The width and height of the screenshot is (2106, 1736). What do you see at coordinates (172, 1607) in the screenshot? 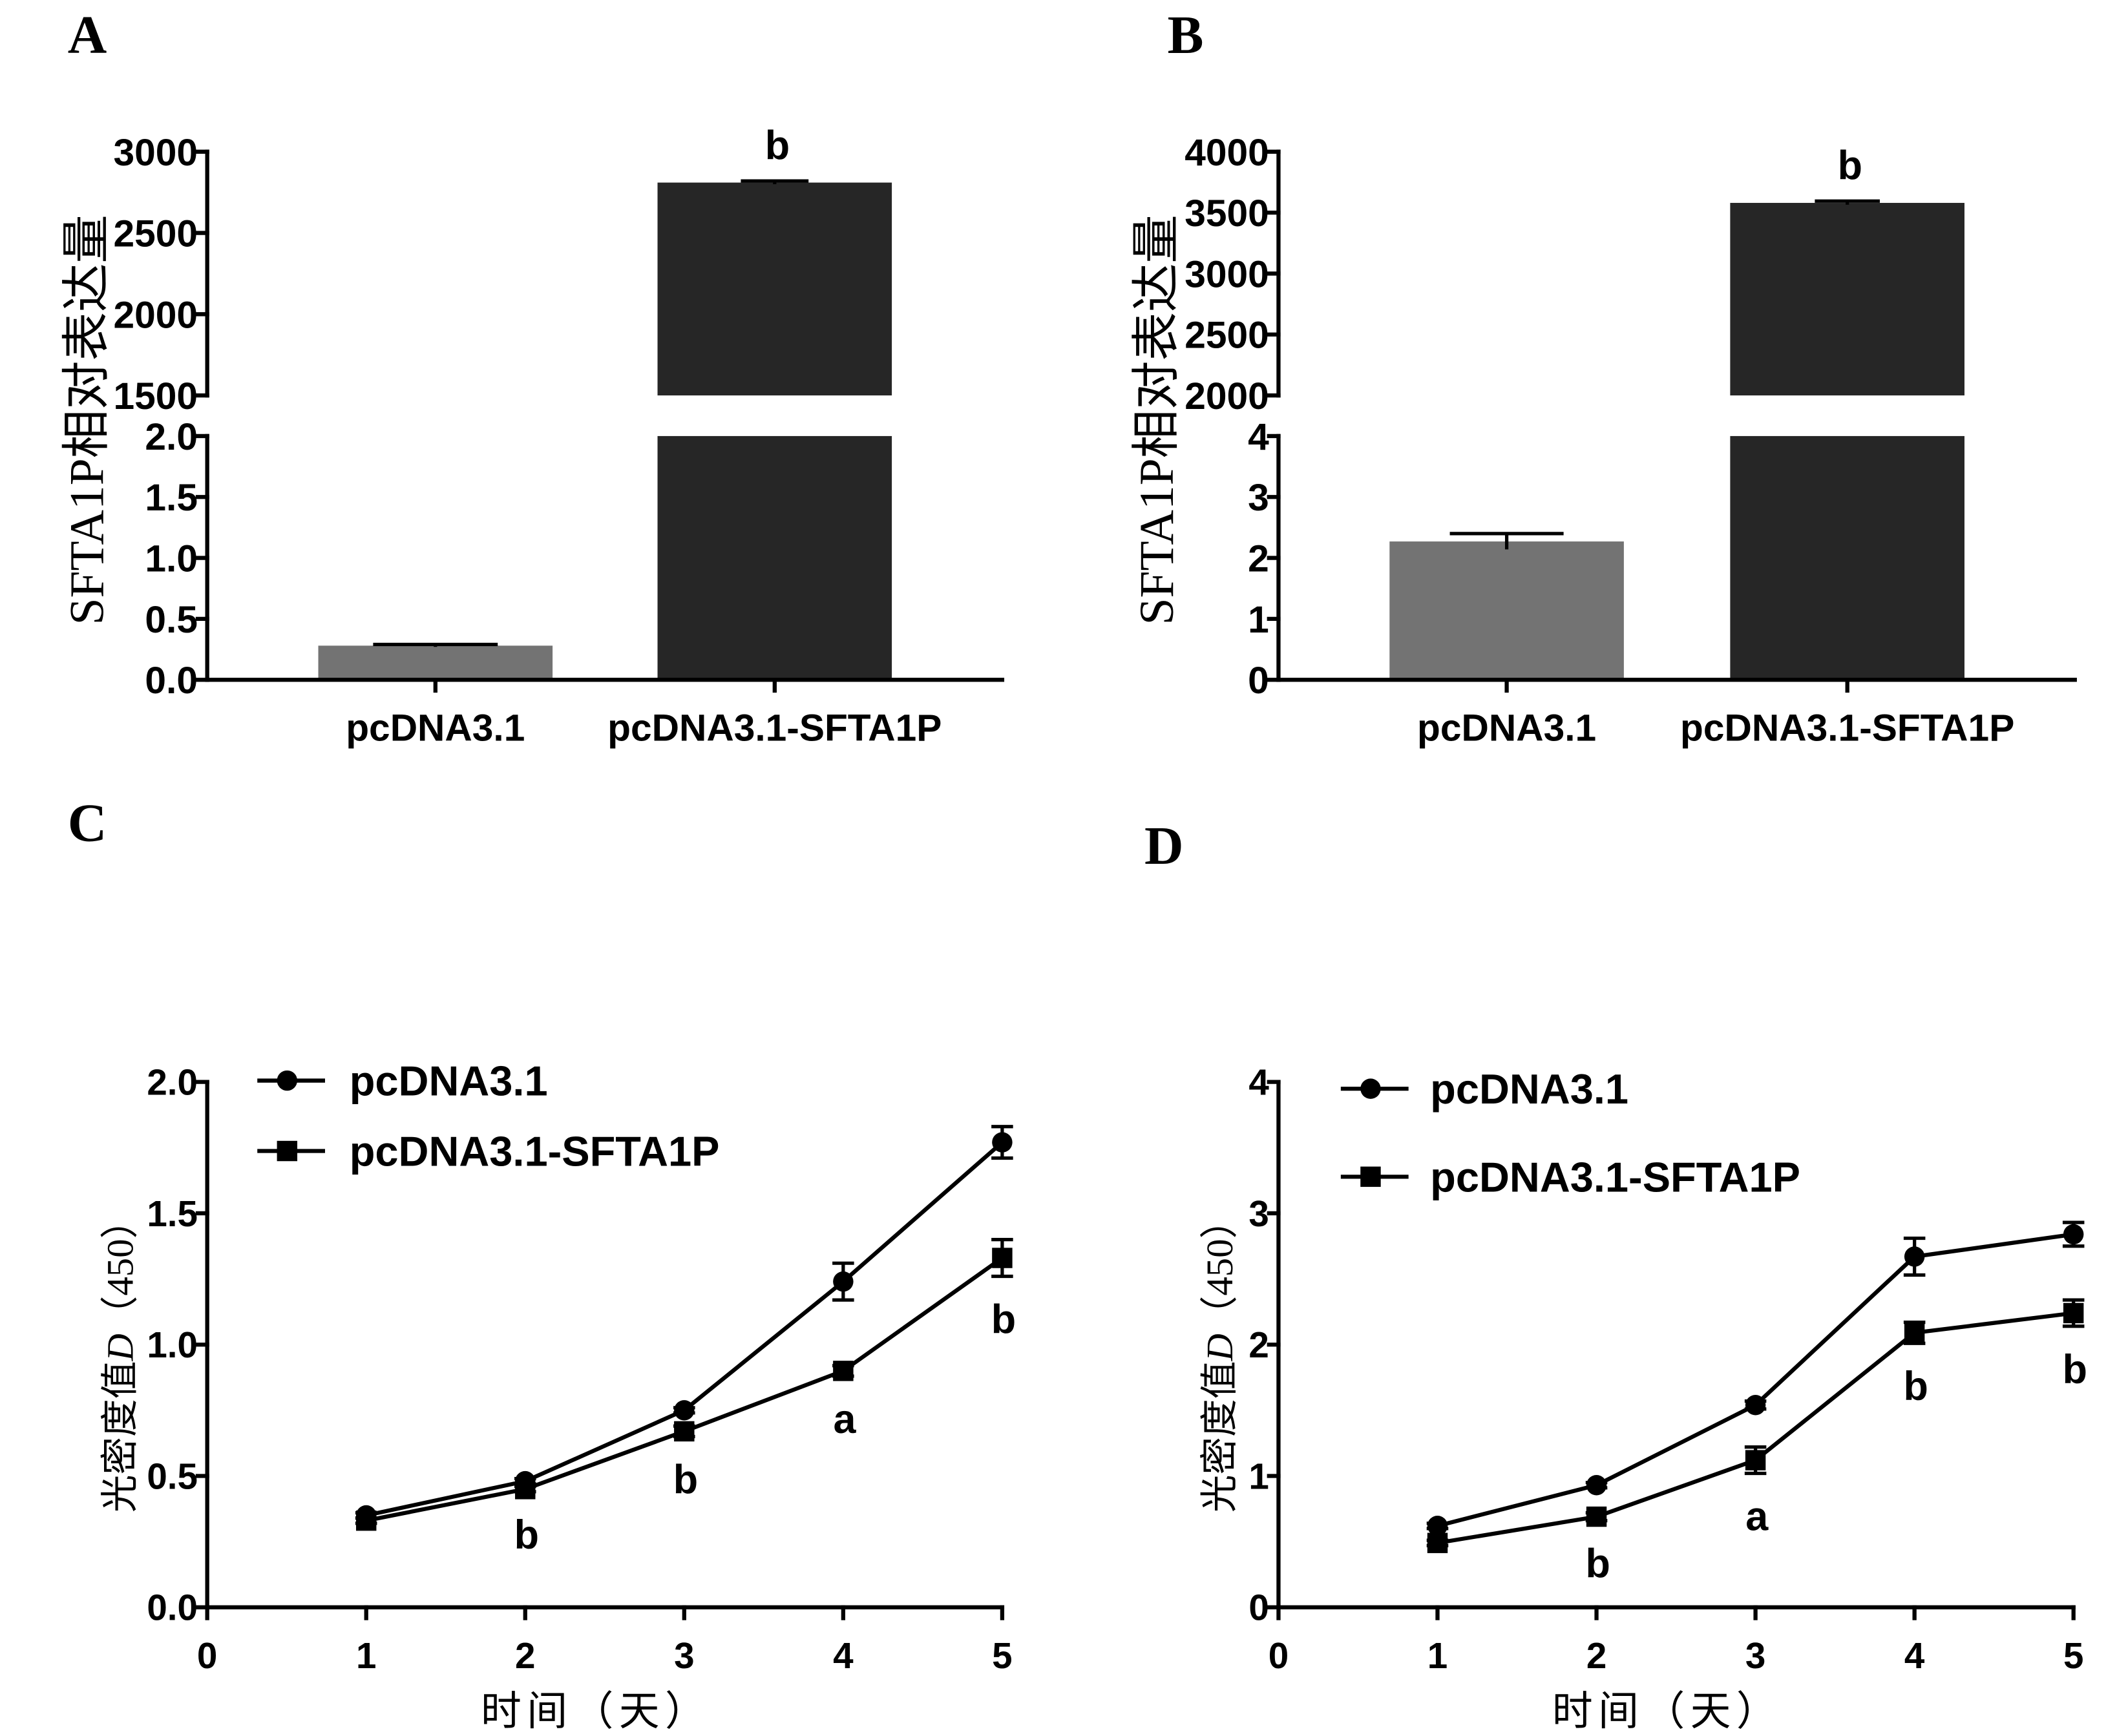
I see `y-tick-label: 0.0` at bounding box center [172, 1607].